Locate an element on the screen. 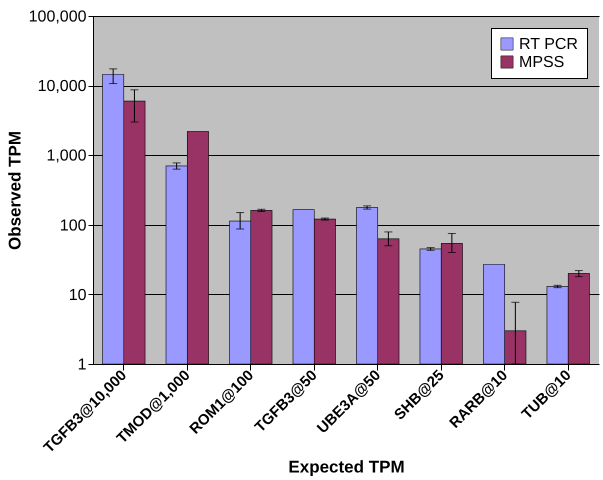 The height and width of the screenshot is (480, 603). y-tick-label: 1,000 is located at coordinates (66, 156).